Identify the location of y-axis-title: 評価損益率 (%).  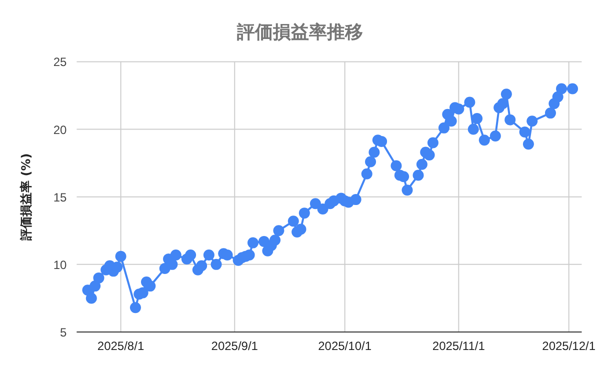
(26, 197).